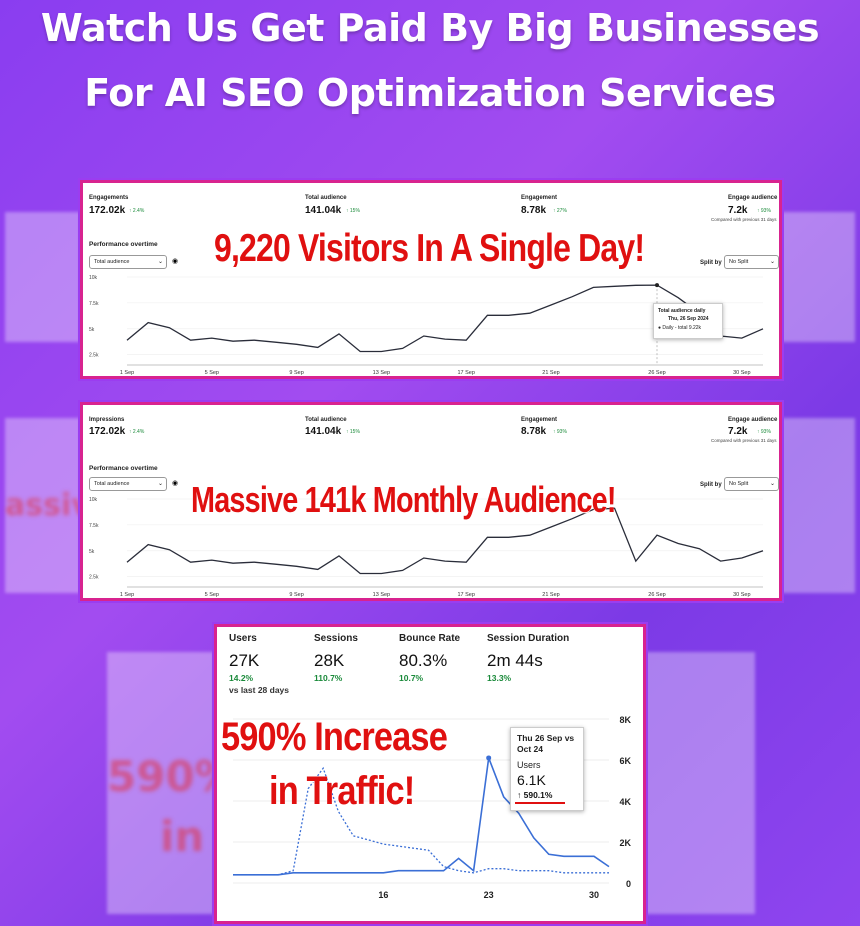 The image size is (860, 926). Describe the element at coordinates (244, 660) in the screenshot. I see `metric-value: 27K` at that location.